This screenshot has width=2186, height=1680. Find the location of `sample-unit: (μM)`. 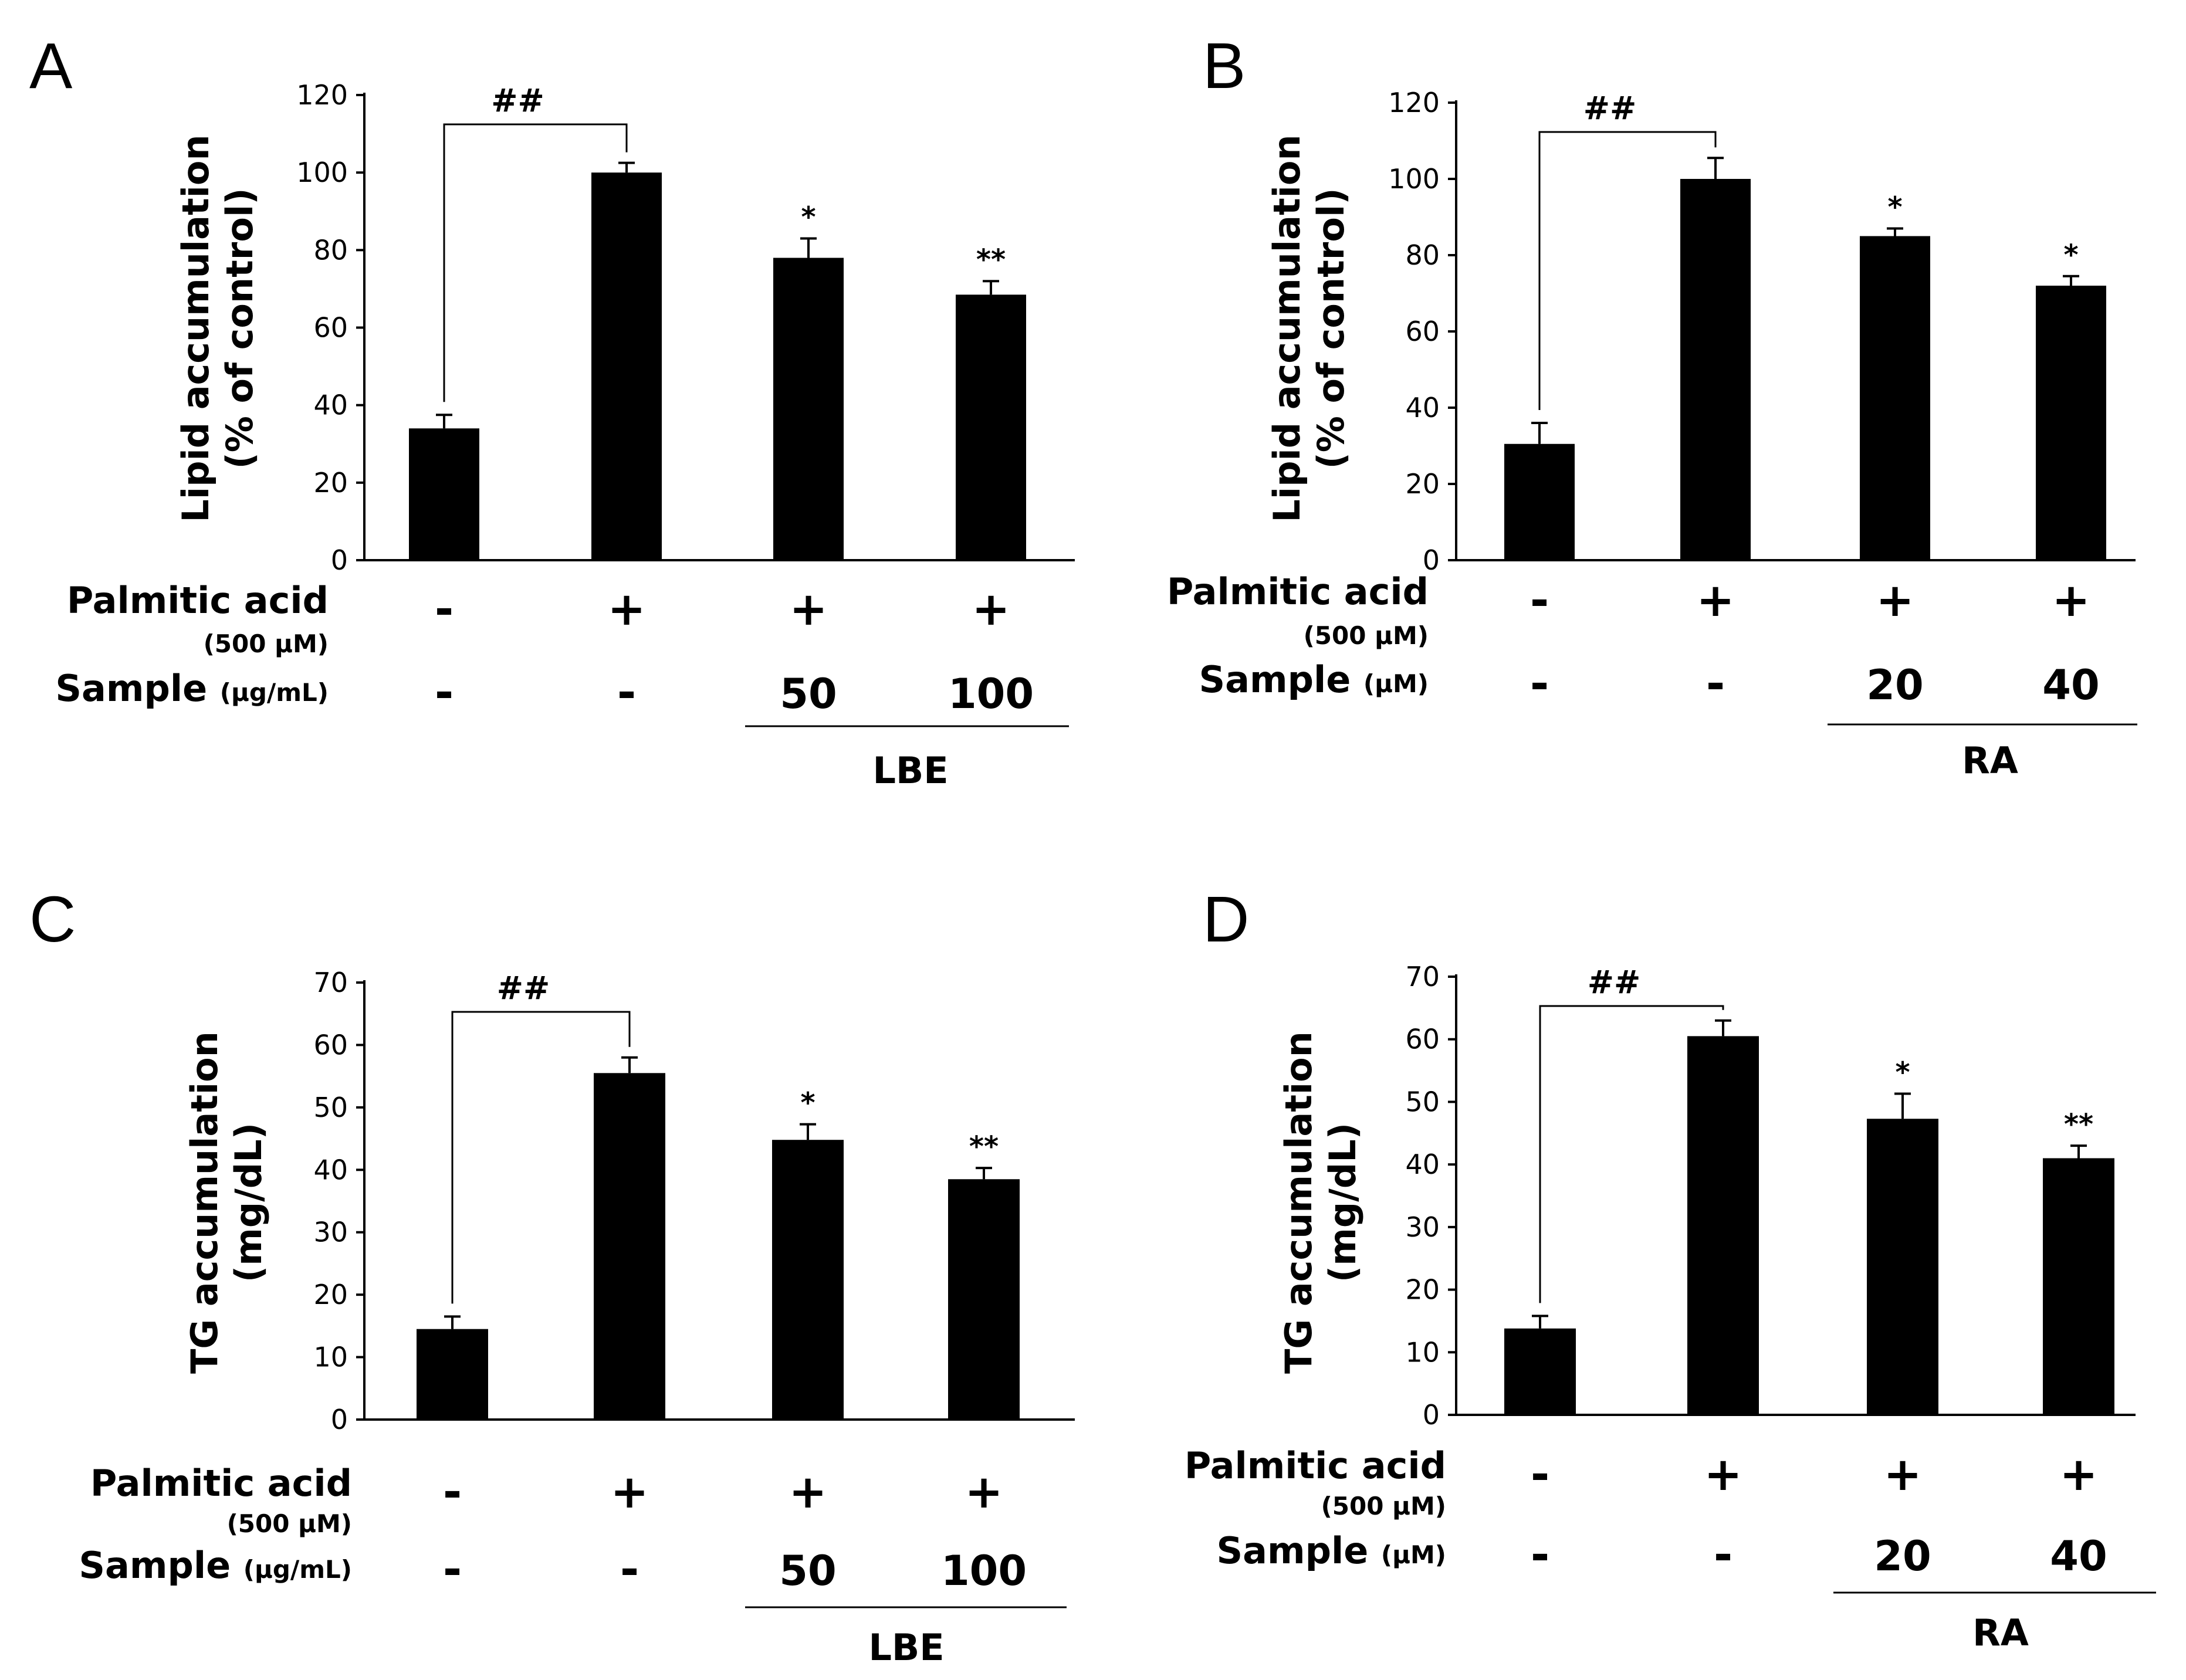

sample-unit: (μM) is located at coordinates (1413, 1554).